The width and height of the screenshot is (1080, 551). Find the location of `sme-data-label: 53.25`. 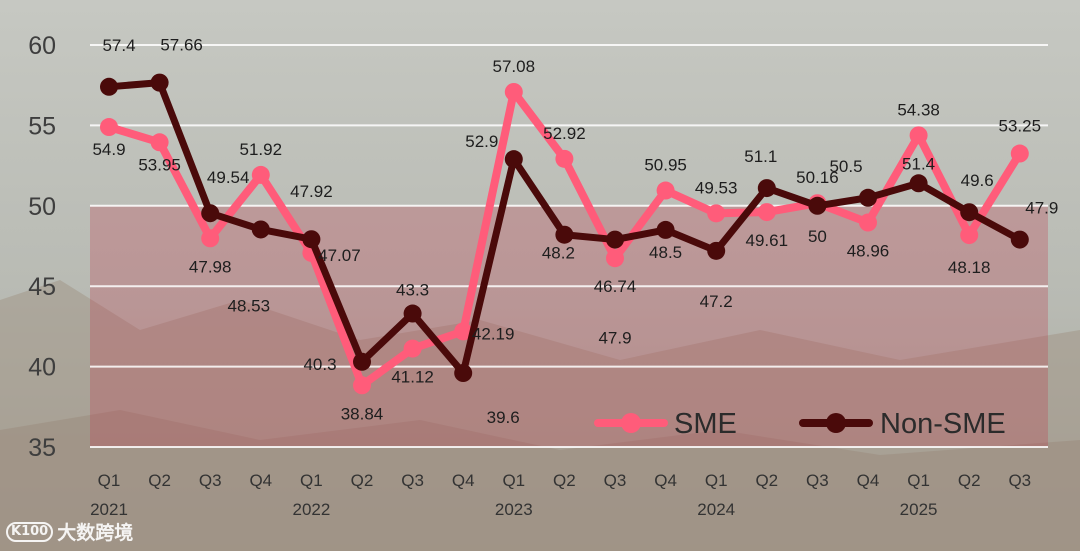

sme-data-label: 53.25 is located at coordinates (1020, 126).